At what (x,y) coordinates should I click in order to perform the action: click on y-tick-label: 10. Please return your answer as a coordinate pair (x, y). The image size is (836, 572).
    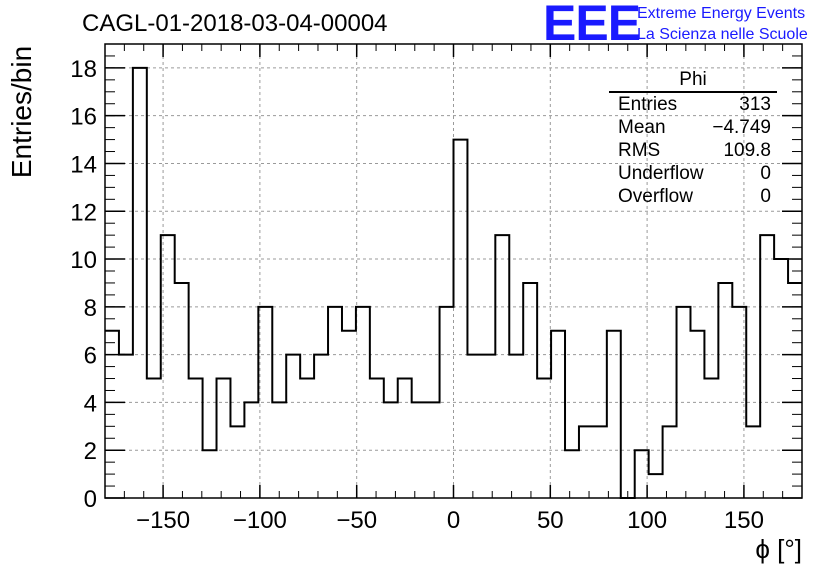
    Looking at the image, I should click on (83, 260).